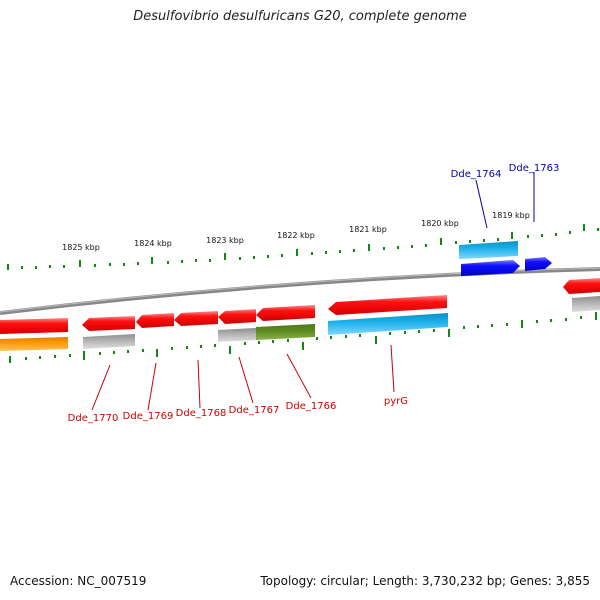 The image size is (600, 600). Describe the element at coordinates (285, 313) in the screenshot. I see `gene-red-arrow` at that location.